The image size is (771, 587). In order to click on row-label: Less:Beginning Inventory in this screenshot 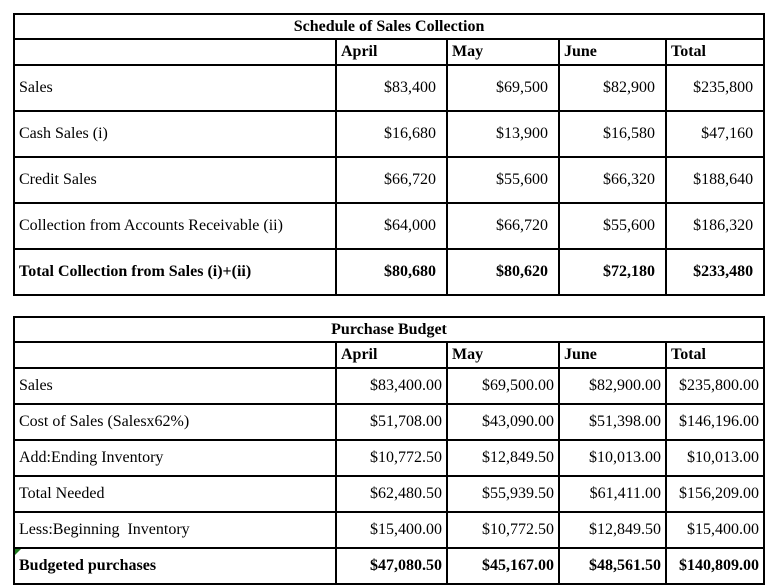, I will do `click(175, 530)`.